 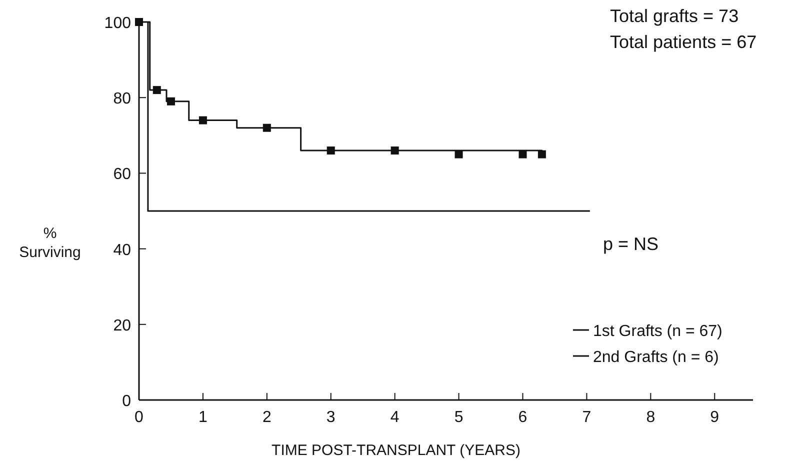 I want to click on x-tick-label: 5, so click(x=459, y=417).